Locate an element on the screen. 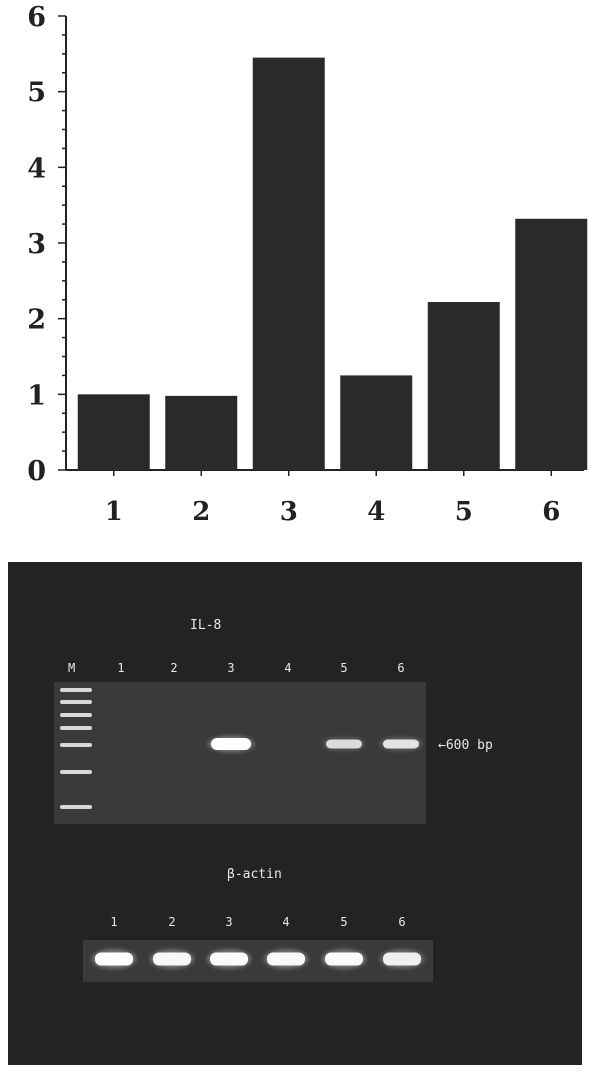  y-axis: 0 1 2 3 4 5 6 is located at coordinates (47, 244).